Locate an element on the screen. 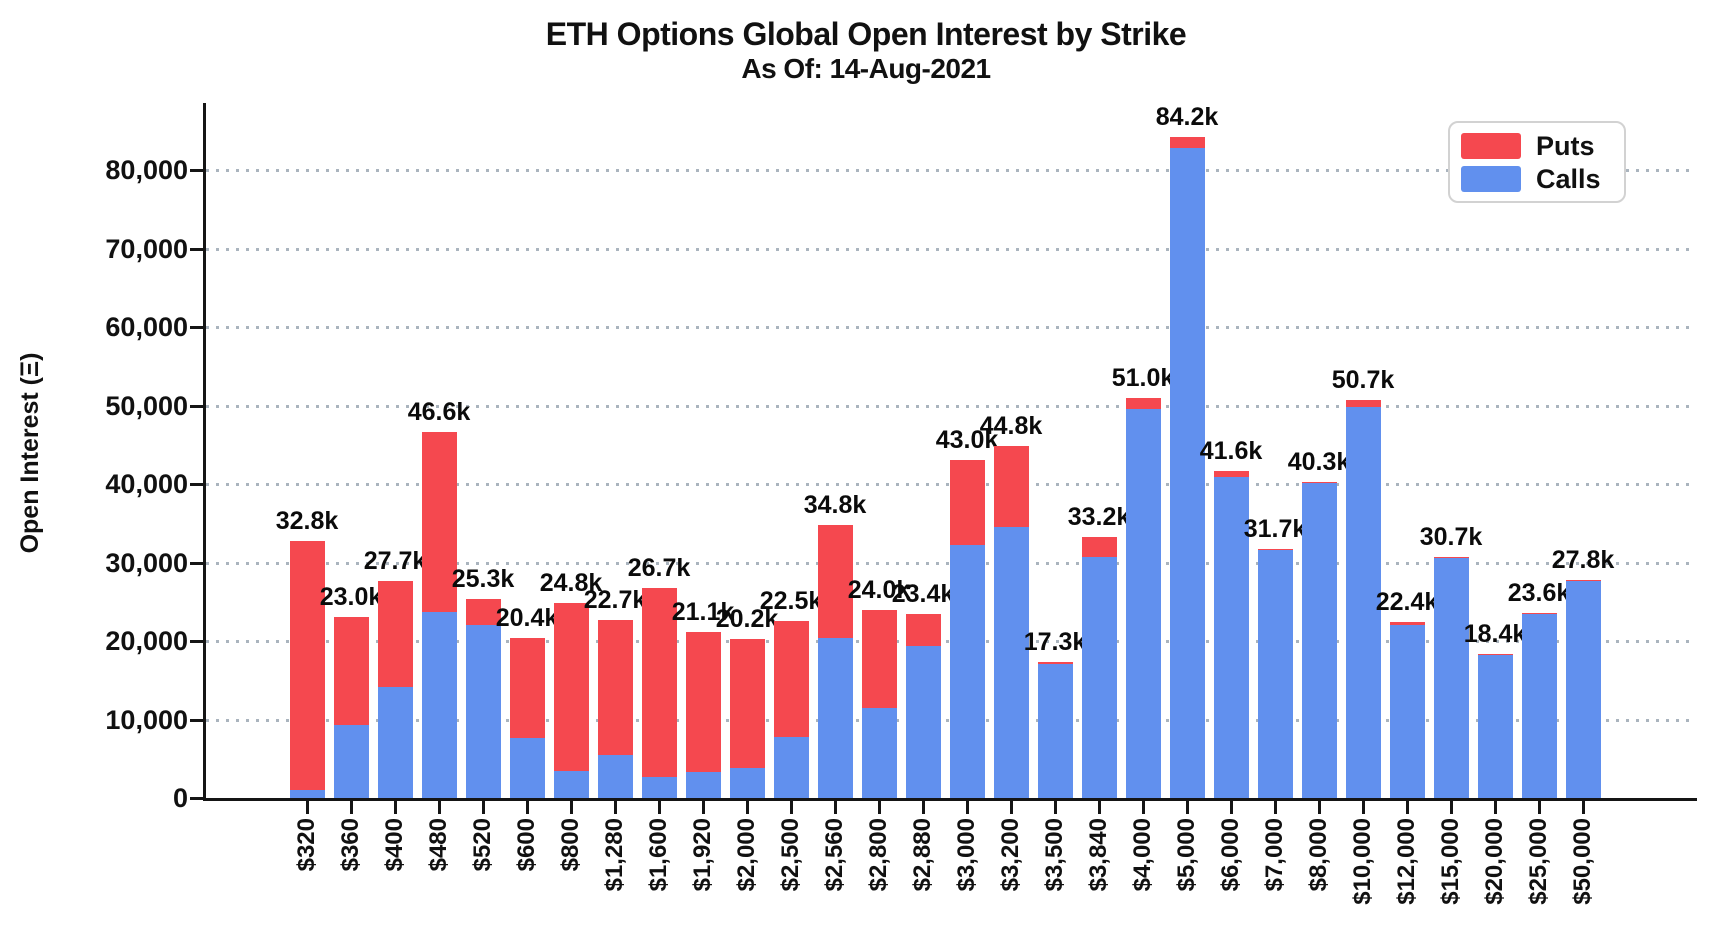 This screenshot has height=946, width=1732. y-tick-label: 50,000 is located at coordinates (146, 405).